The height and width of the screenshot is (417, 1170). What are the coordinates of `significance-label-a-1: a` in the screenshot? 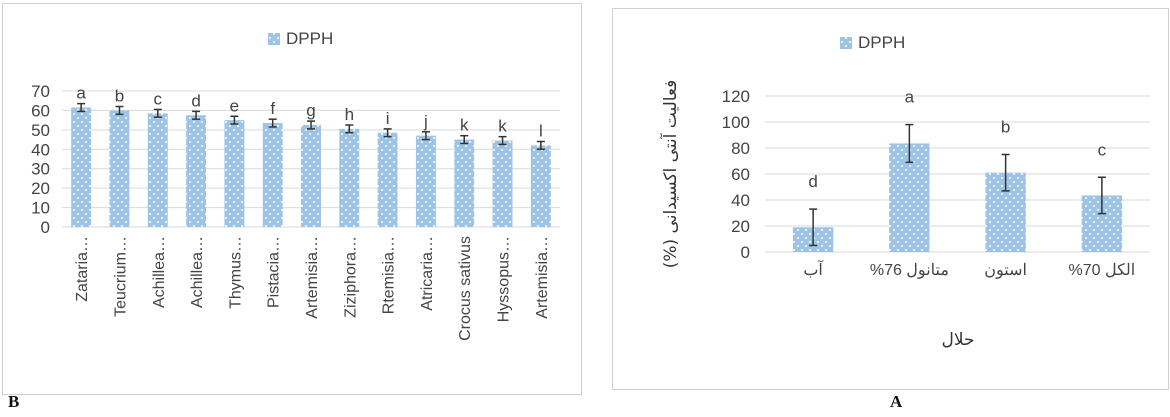 It's located at (910, 97).